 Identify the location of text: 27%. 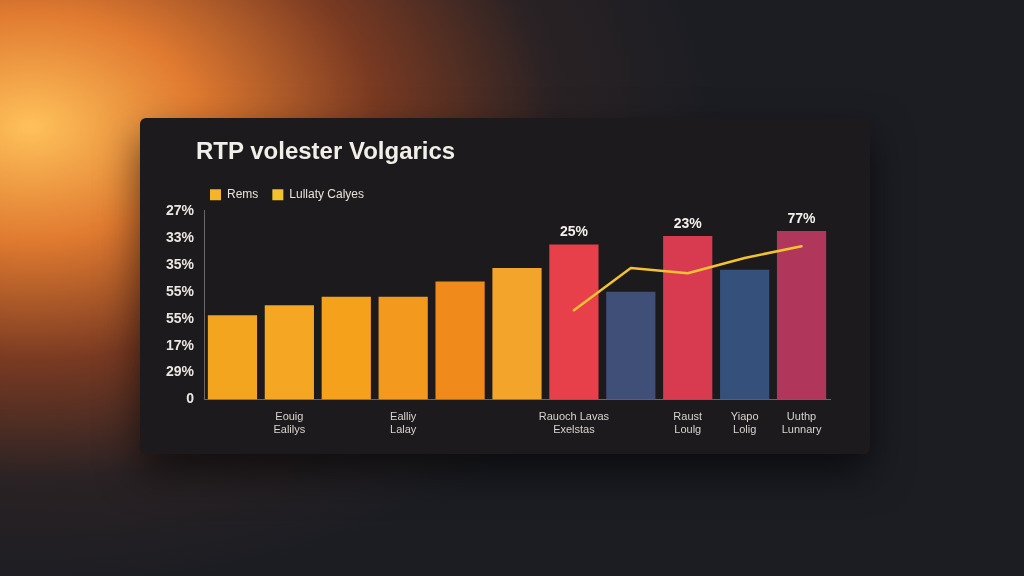
(180, 209).